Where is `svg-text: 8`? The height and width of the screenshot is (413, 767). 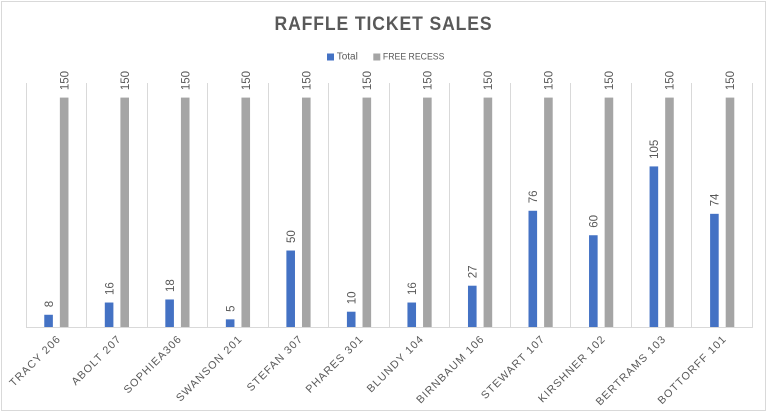
svg-text: 8 is located at coordinates (50, 304).